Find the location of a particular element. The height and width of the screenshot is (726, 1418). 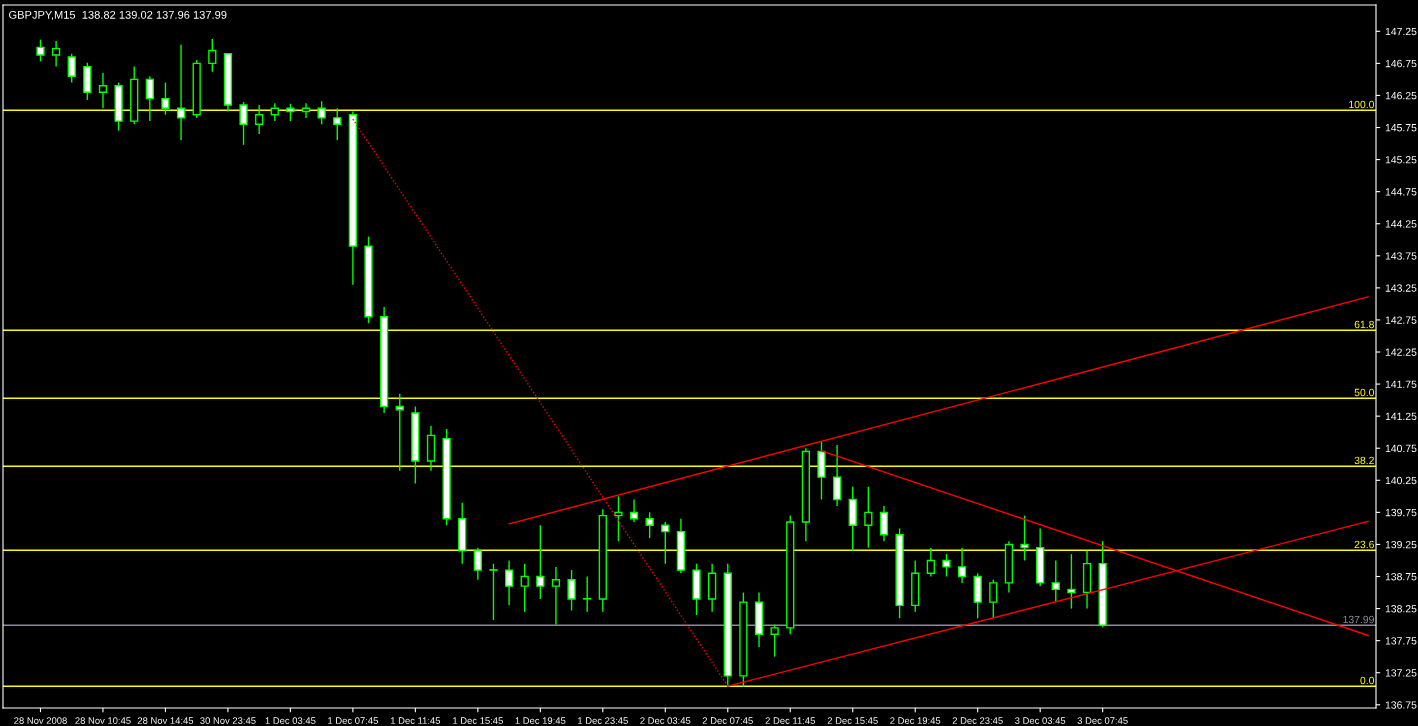

x-tick-label: 2 Dec 03:45 is located at coordinates (665, 720).